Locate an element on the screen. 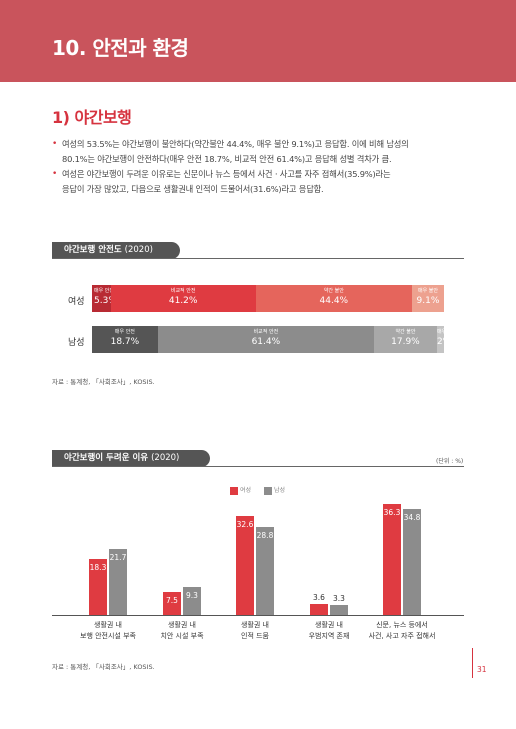 This screenshot has width=516, height=729. chart2-rule is located at coordinates (258, 466).